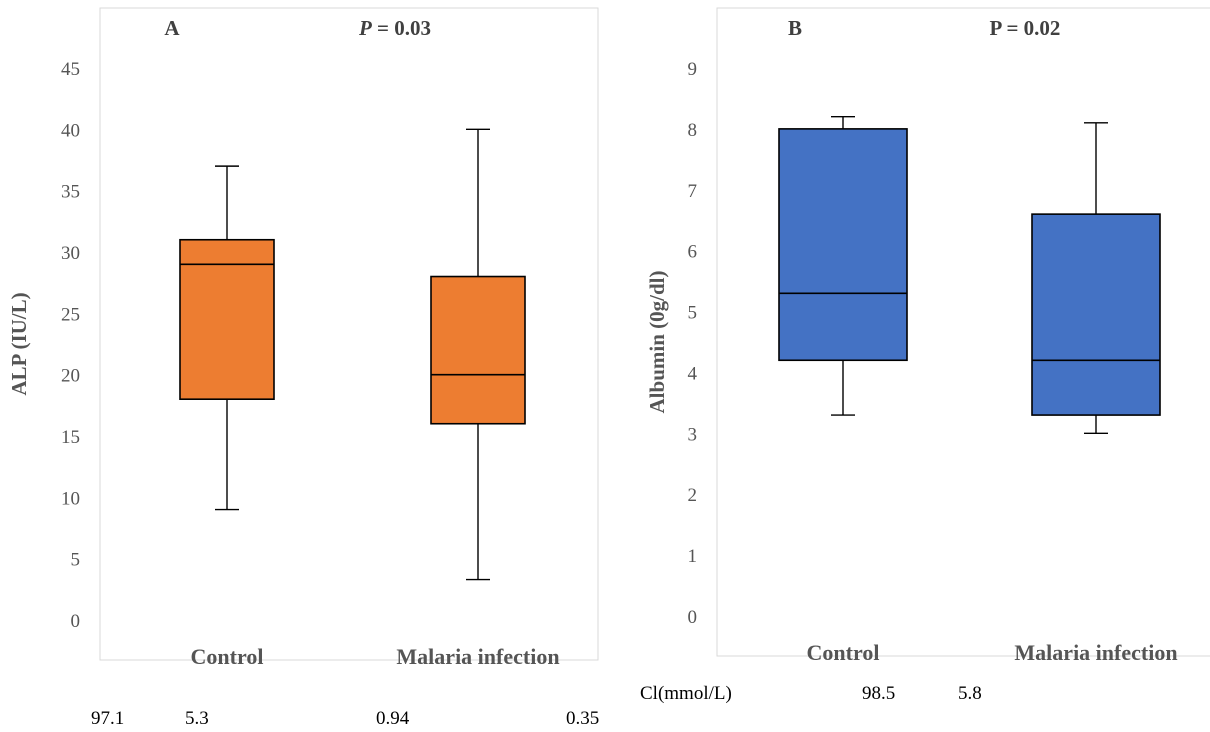 The height and width of the screenshot is (732, 1210). I want to click on p-value-italic: P, so click(365, 28).